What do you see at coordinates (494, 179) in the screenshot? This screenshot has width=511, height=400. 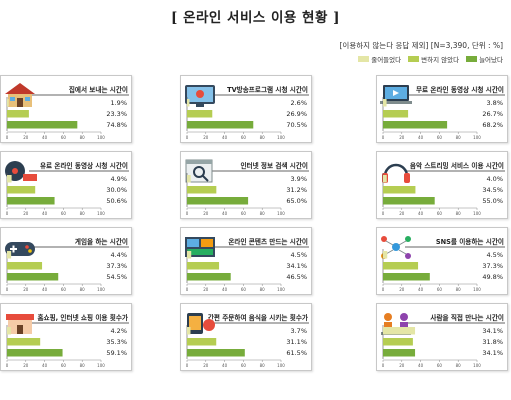 I see `data-label-decreased: 4.0%` at bounding box center [494, 179].